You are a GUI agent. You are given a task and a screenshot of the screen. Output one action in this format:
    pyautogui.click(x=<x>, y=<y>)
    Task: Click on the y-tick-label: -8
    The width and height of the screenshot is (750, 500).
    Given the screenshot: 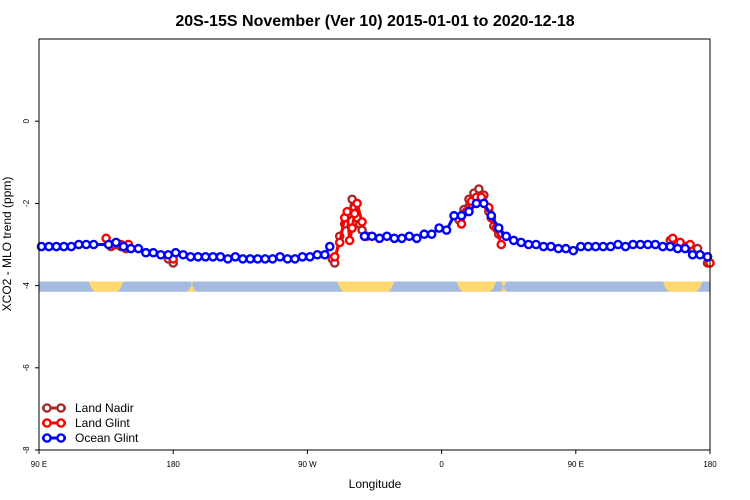 What is the action you would take?
    pyautogui.click(x=26, y=450)
    